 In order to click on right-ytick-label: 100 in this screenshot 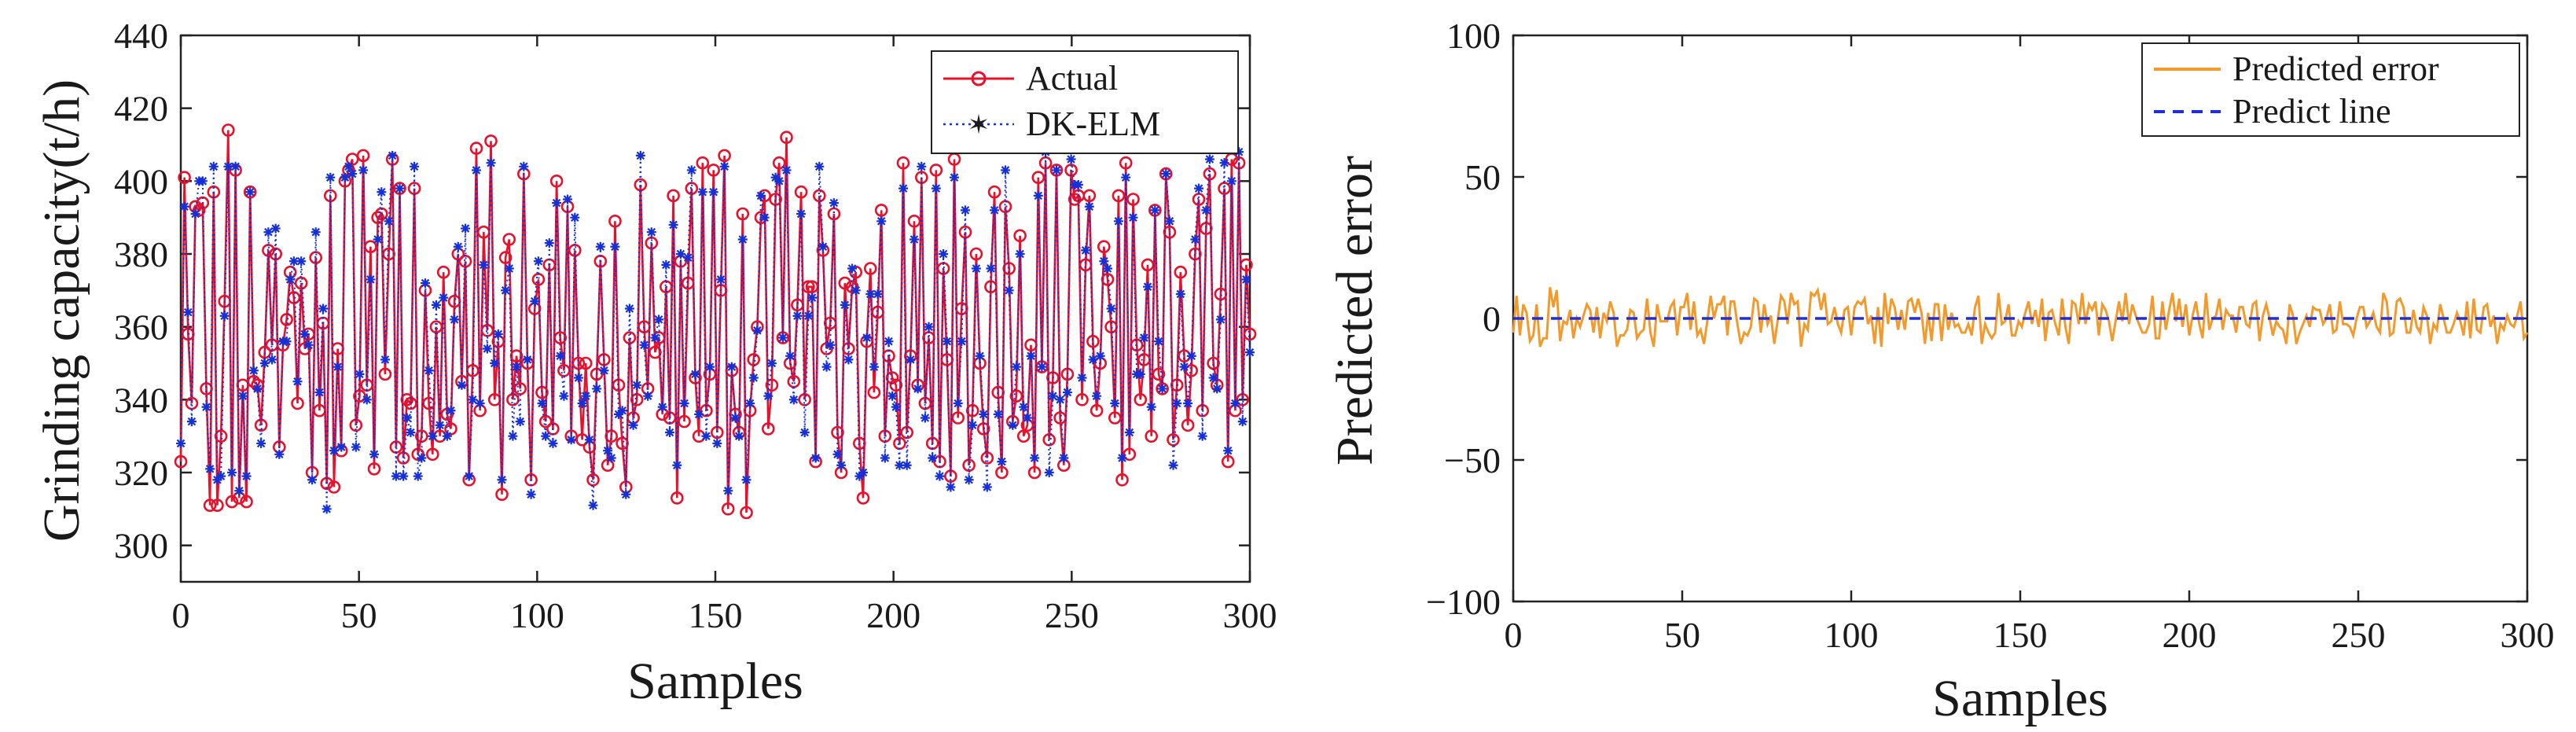, I will do `click(1473, 36)`.